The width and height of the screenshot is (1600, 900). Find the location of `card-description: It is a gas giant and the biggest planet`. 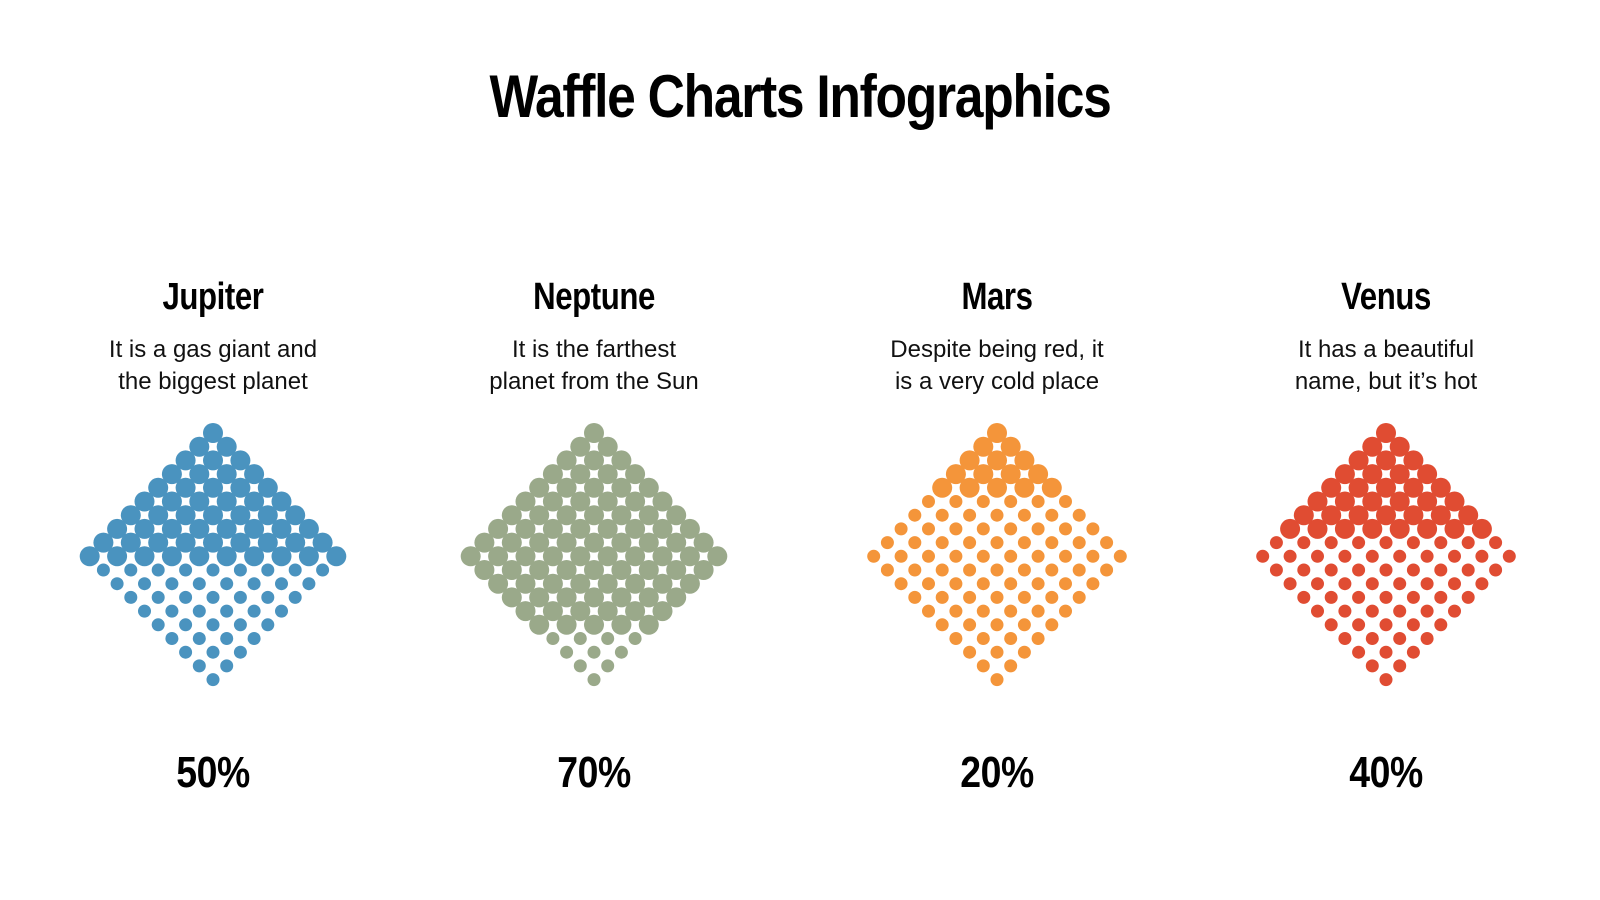

card-description: It is a gas giant and the biggest planet is located at coordinates (213, 366).